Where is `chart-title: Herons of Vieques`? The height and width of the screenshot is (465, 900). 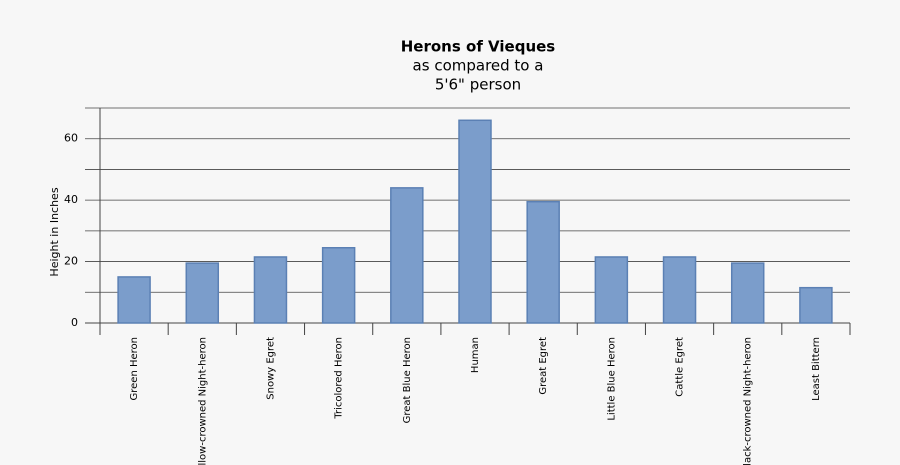
chart-title: Herons of Vieques is located at coordinates (478, 47).